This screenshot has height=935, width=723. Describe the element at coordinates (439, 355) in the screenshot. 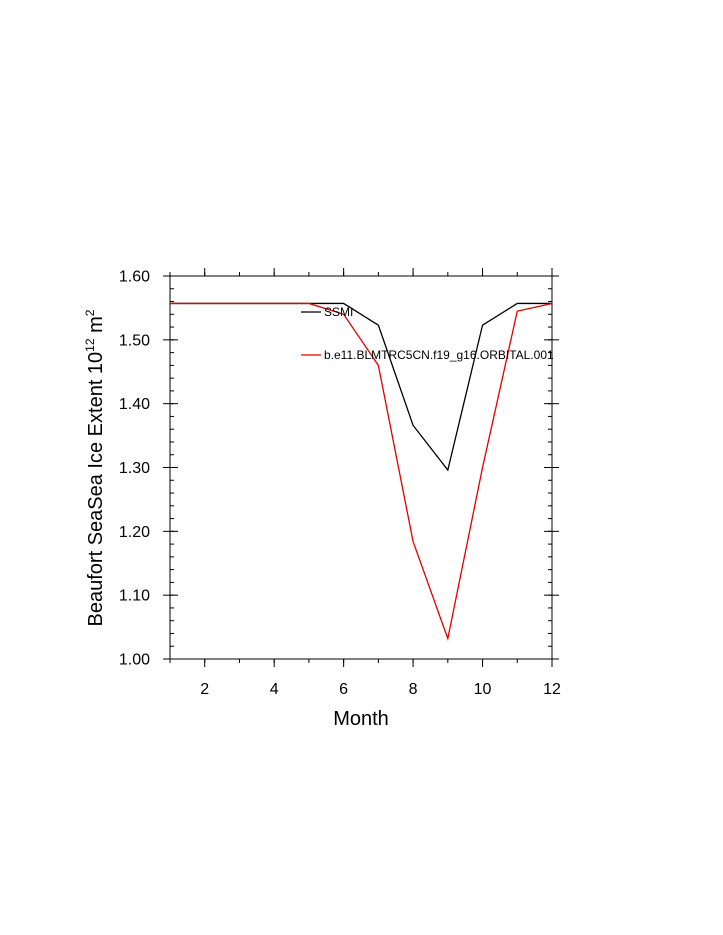

I see `legend-label-model: b.e11.BLMTRC5CN.f19_g16.ORBITAL.001` at that location.